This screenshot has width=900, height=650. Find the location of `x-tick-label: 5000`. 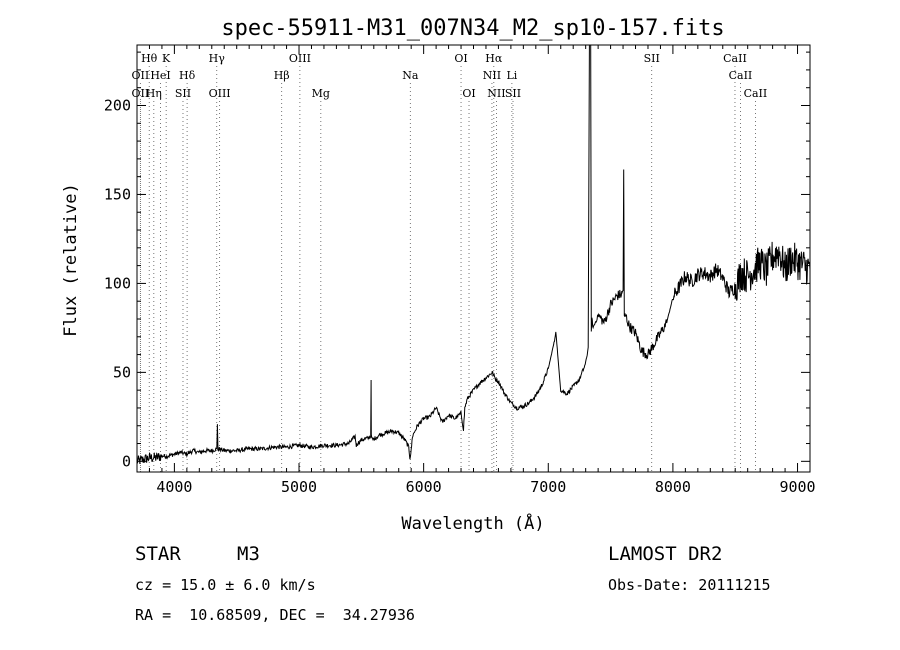

x-tick-label: 5000 is located at coordinates (299, 487).